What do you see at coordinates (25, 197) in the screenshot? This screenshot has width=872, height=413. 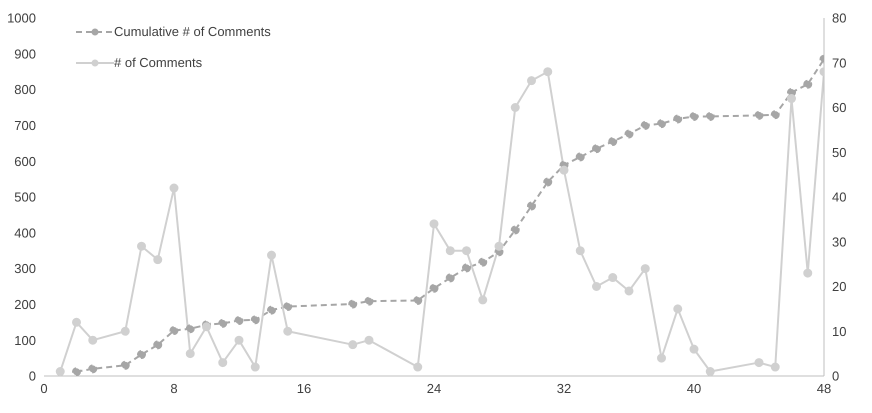 I see `y-tick-label: 500` at bounding box center [25, 197].